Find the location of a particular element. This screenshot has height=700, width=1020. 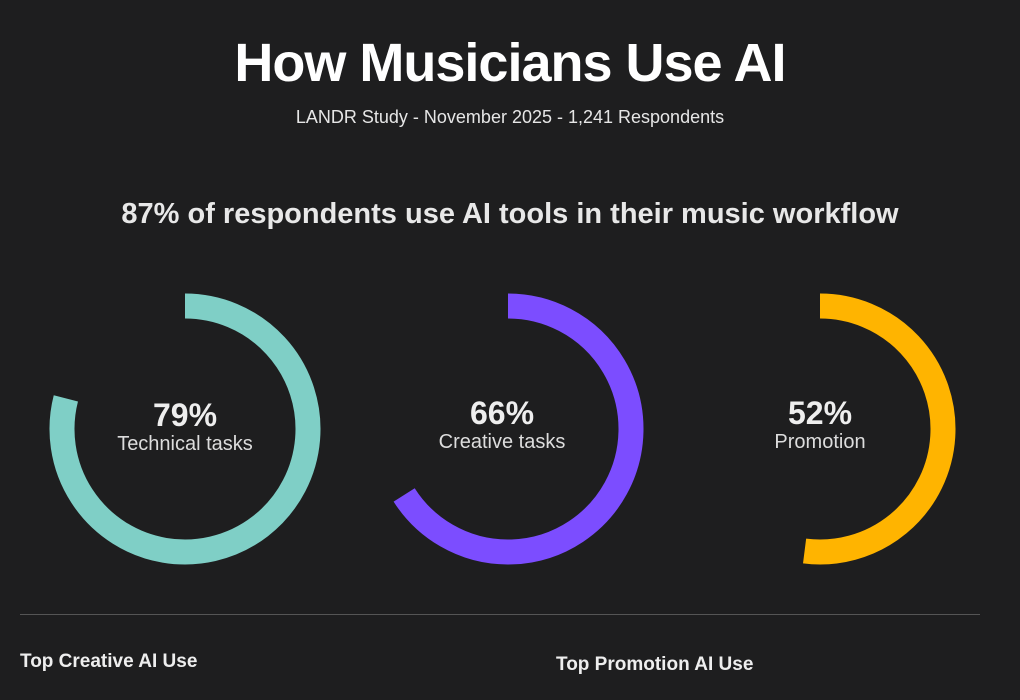

donut-label-technical: 79% Technical tasks is located at coordinates (185, 427).